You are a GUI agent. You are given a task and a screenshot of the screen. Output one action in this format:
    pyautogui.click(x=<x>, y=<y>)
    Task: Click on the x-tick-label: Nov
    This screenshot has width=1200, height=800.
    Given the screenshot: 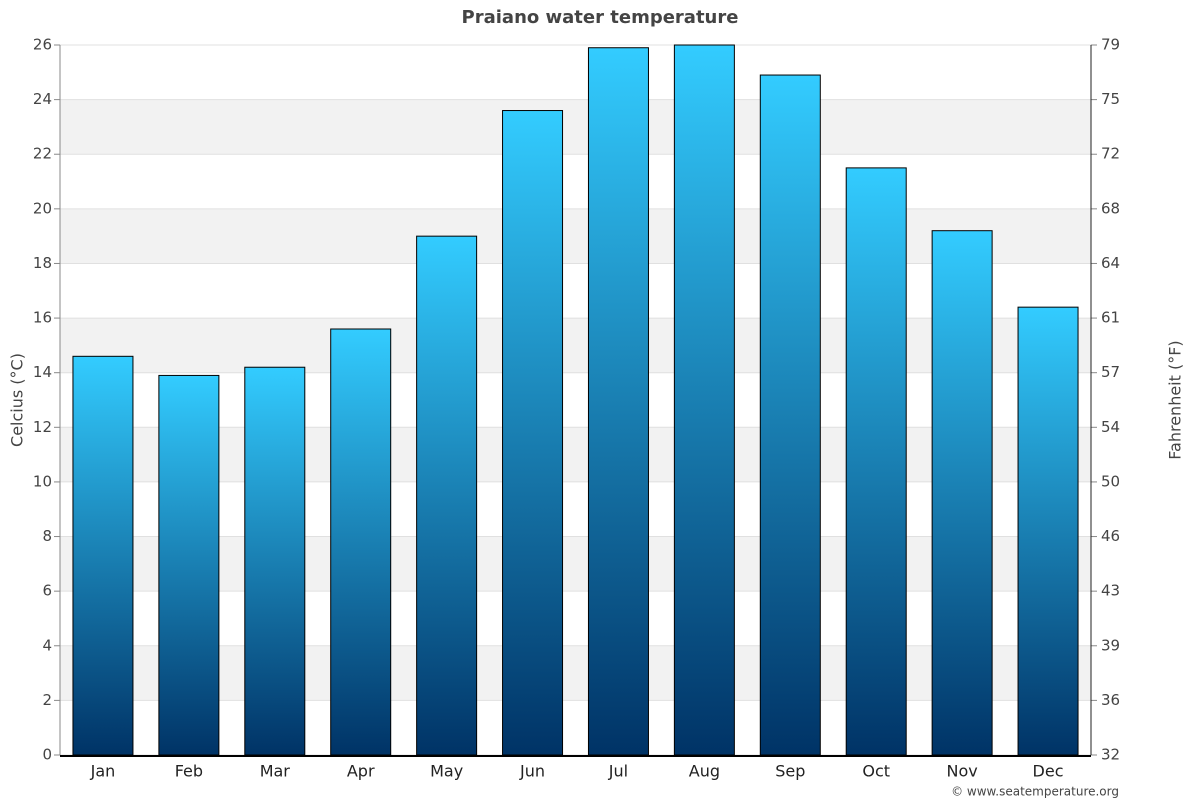 What is the action you would take?
    pyautogui.click(x=962, y=771)
    